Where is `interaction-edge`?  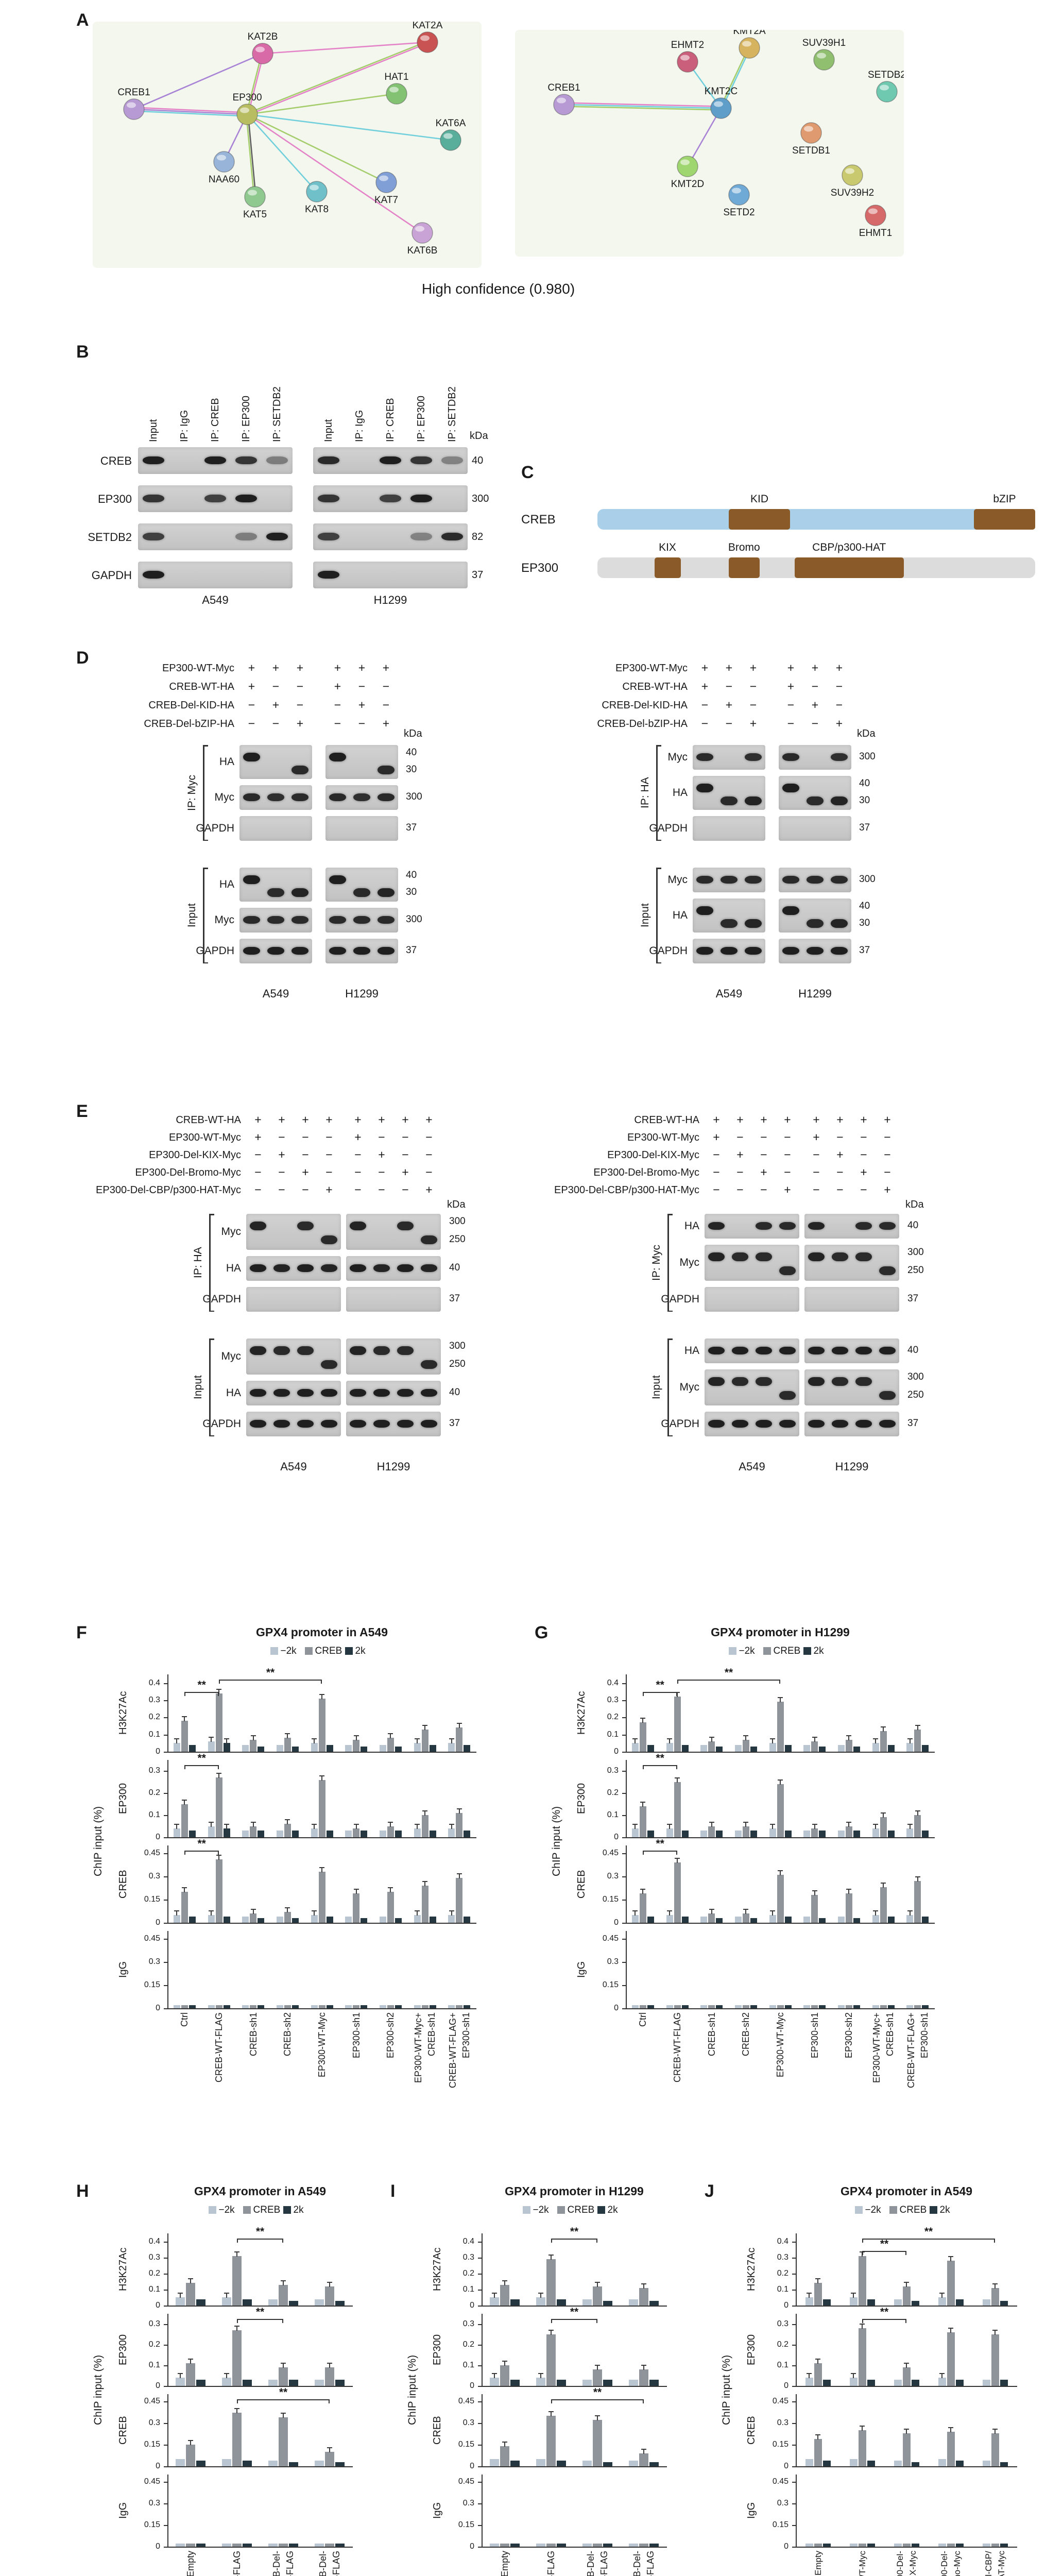 interaction-edge is located at coordinates (734, 77).